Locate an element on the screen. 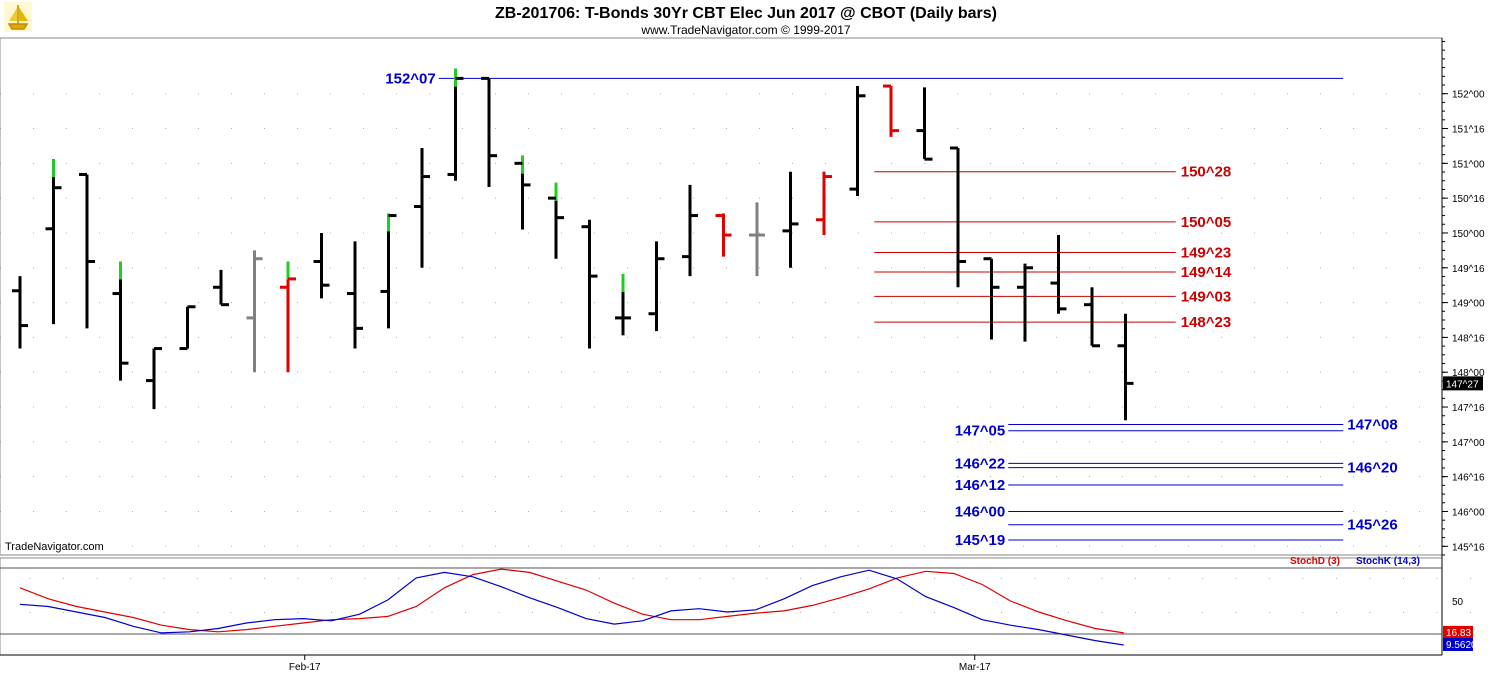  level-label: 150^05 is located at coordinates (1206, 222).